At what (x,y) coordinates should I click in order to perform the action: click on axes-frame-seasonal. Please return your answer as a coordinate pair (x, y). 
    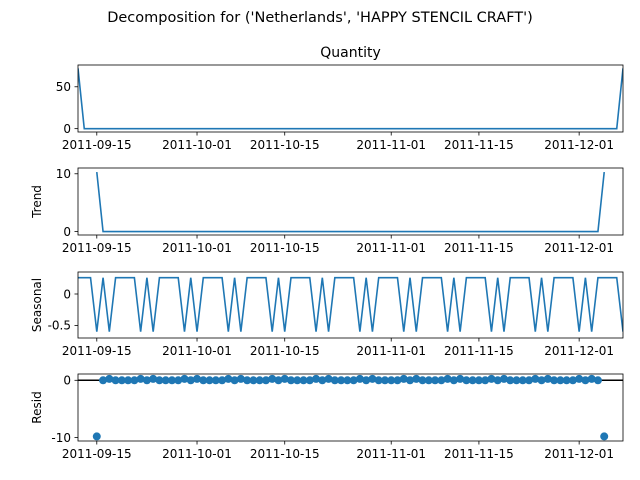
    Looking at the image, I should click on (350, 305).